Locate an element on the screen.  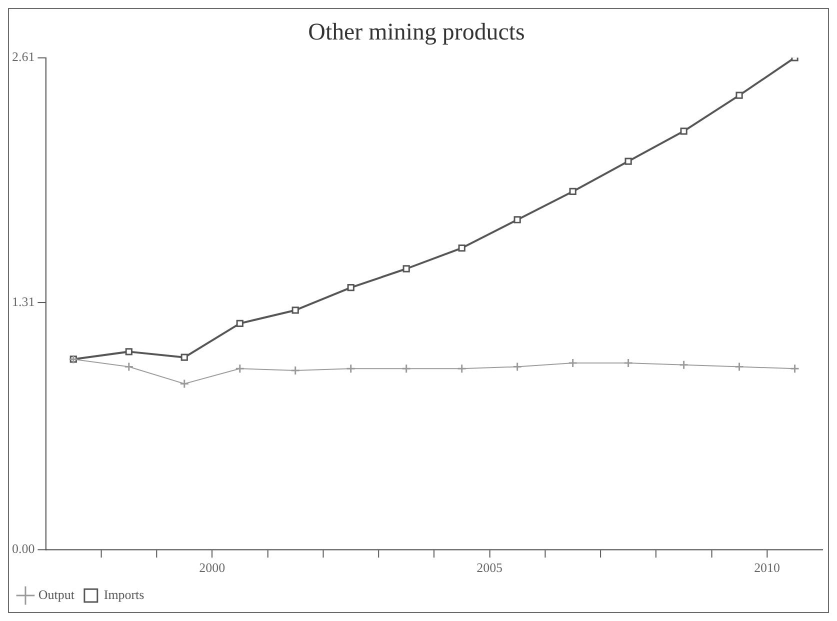
x-tick-label: 2000 is located at coordinates (212, 567).